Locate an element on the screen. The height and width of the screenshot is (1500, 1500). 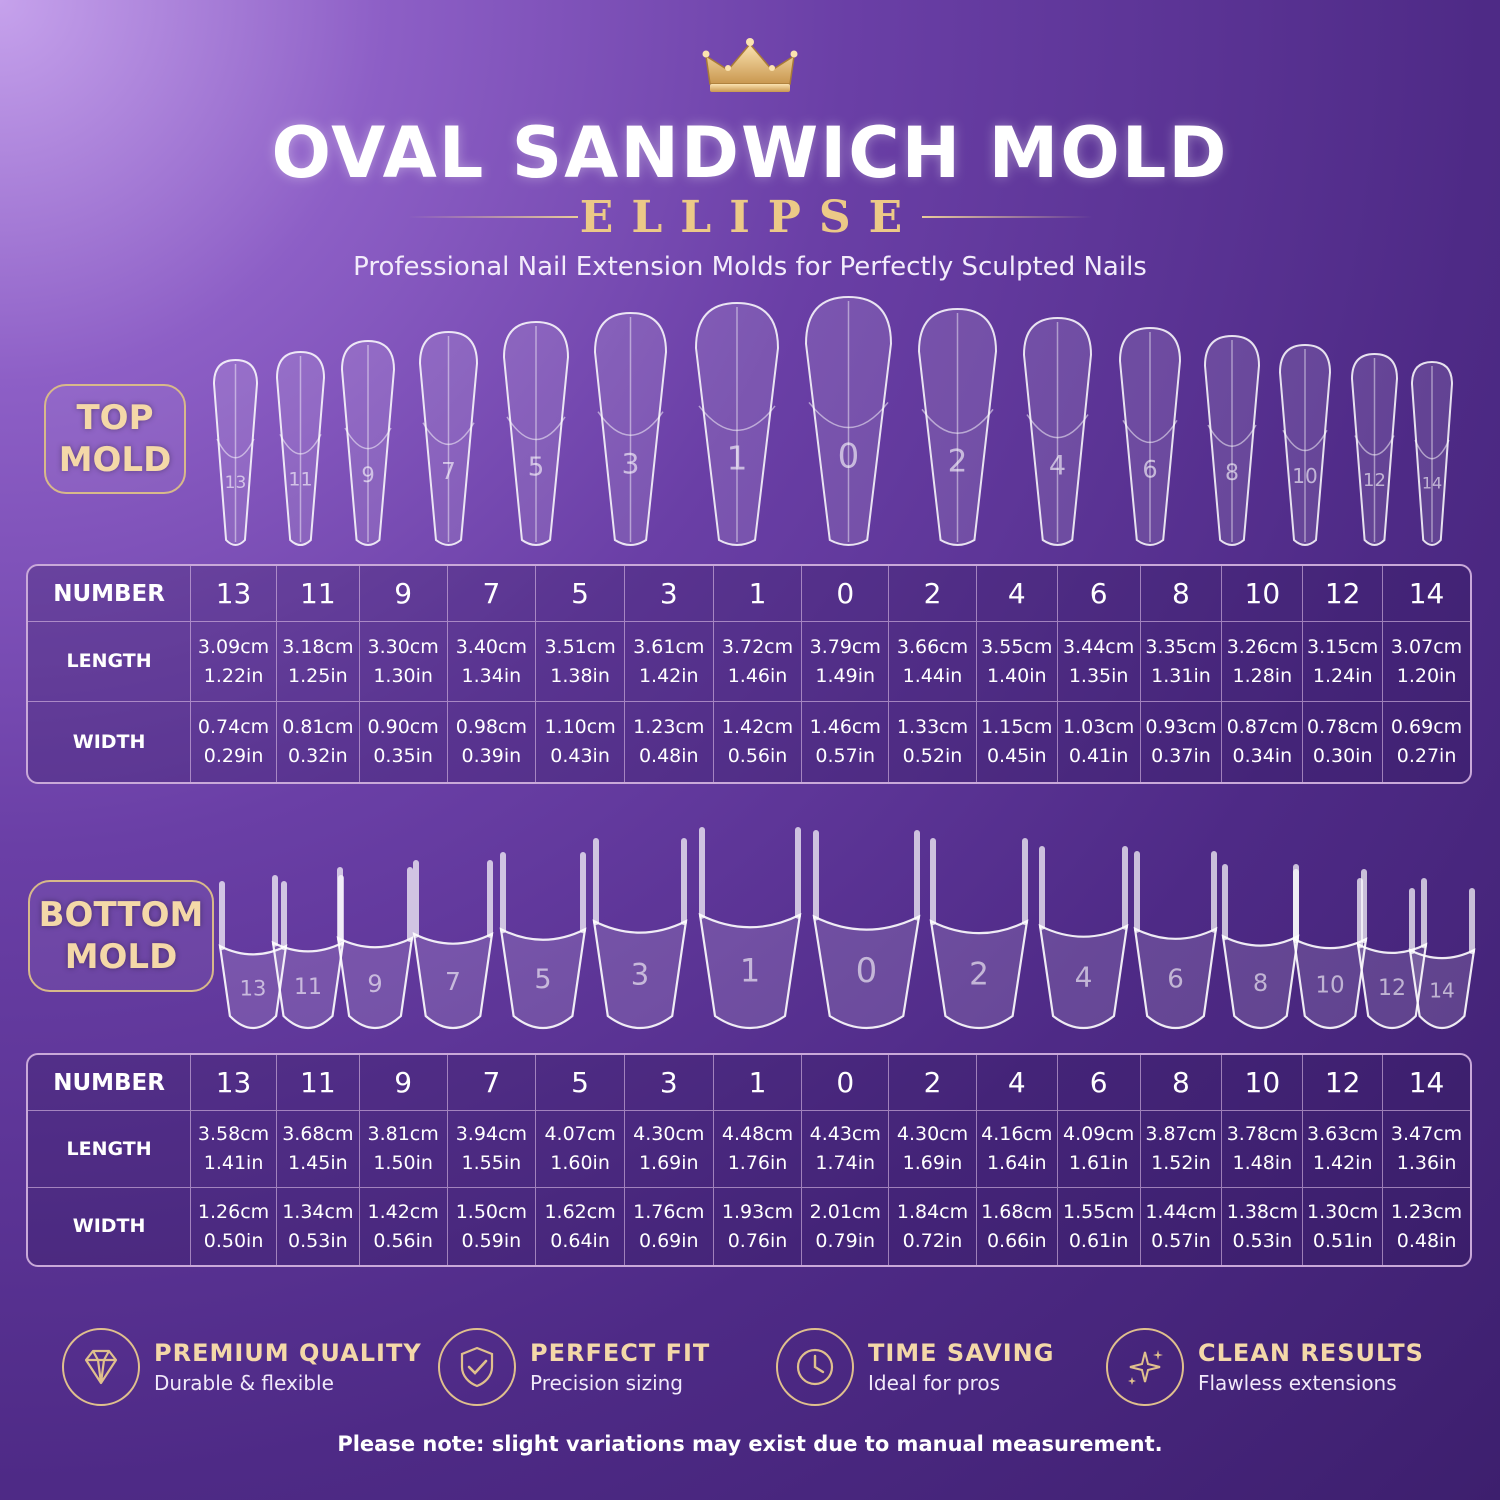
size-number-cell: 12 is located at coordinates (1343, 594).